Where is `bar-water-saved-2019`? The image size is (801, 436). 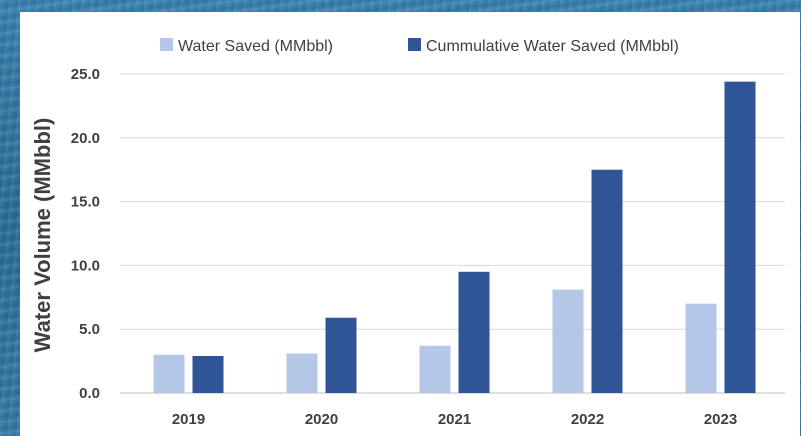 bar-water-saved-2019 is located at coordinates (169, 373).